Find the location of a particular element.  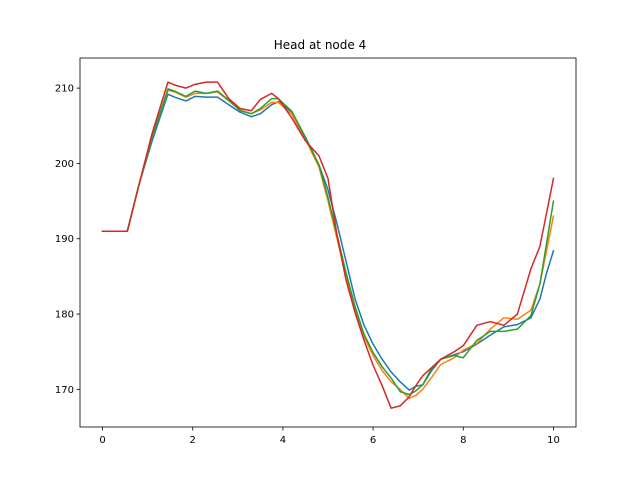

chart-title: Head at node 4 is located at coordinates (320, 45).